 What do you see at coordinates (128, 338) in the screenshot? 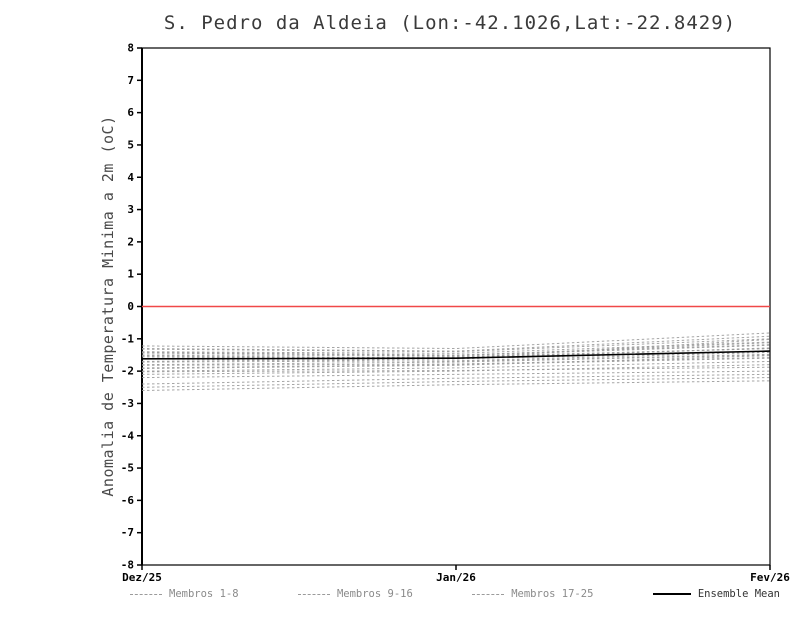
I see `y-tick-label: -1` at bounding box center [128, 338].